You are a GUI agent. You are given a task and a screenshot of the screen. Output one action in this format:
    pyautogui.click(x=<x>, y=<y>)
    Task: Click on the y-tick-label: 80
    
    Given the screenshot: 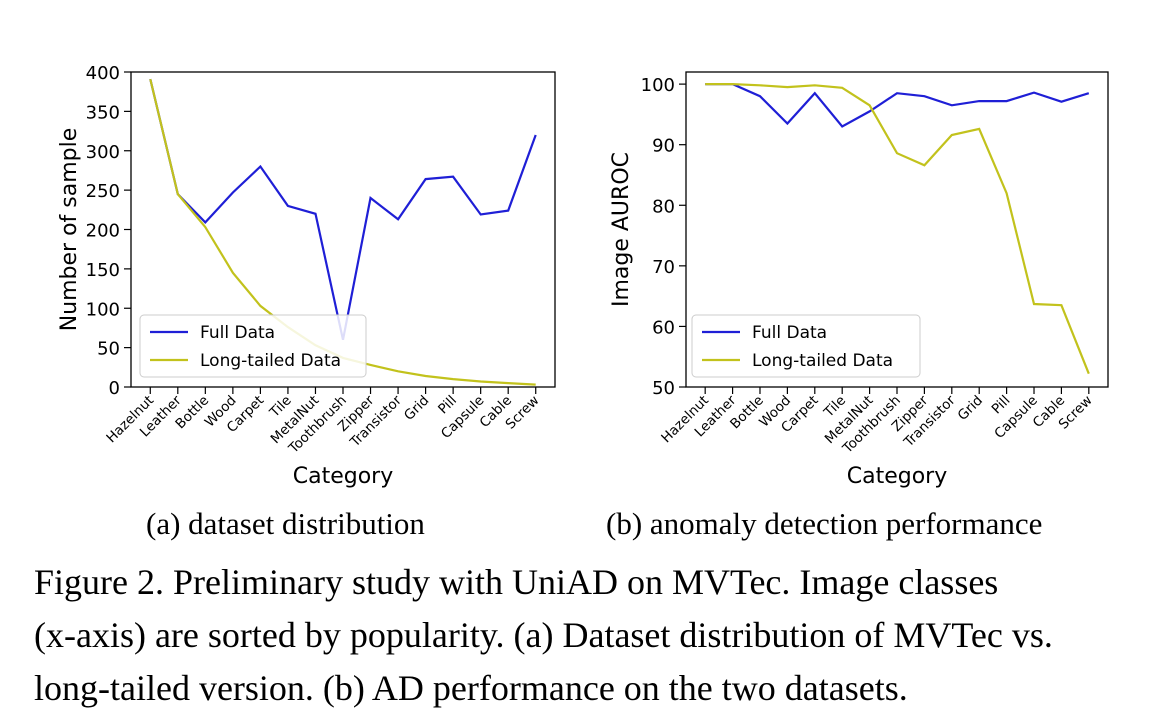 What is the action you would take?
    pyautogui.click(x=663, y=206)
    